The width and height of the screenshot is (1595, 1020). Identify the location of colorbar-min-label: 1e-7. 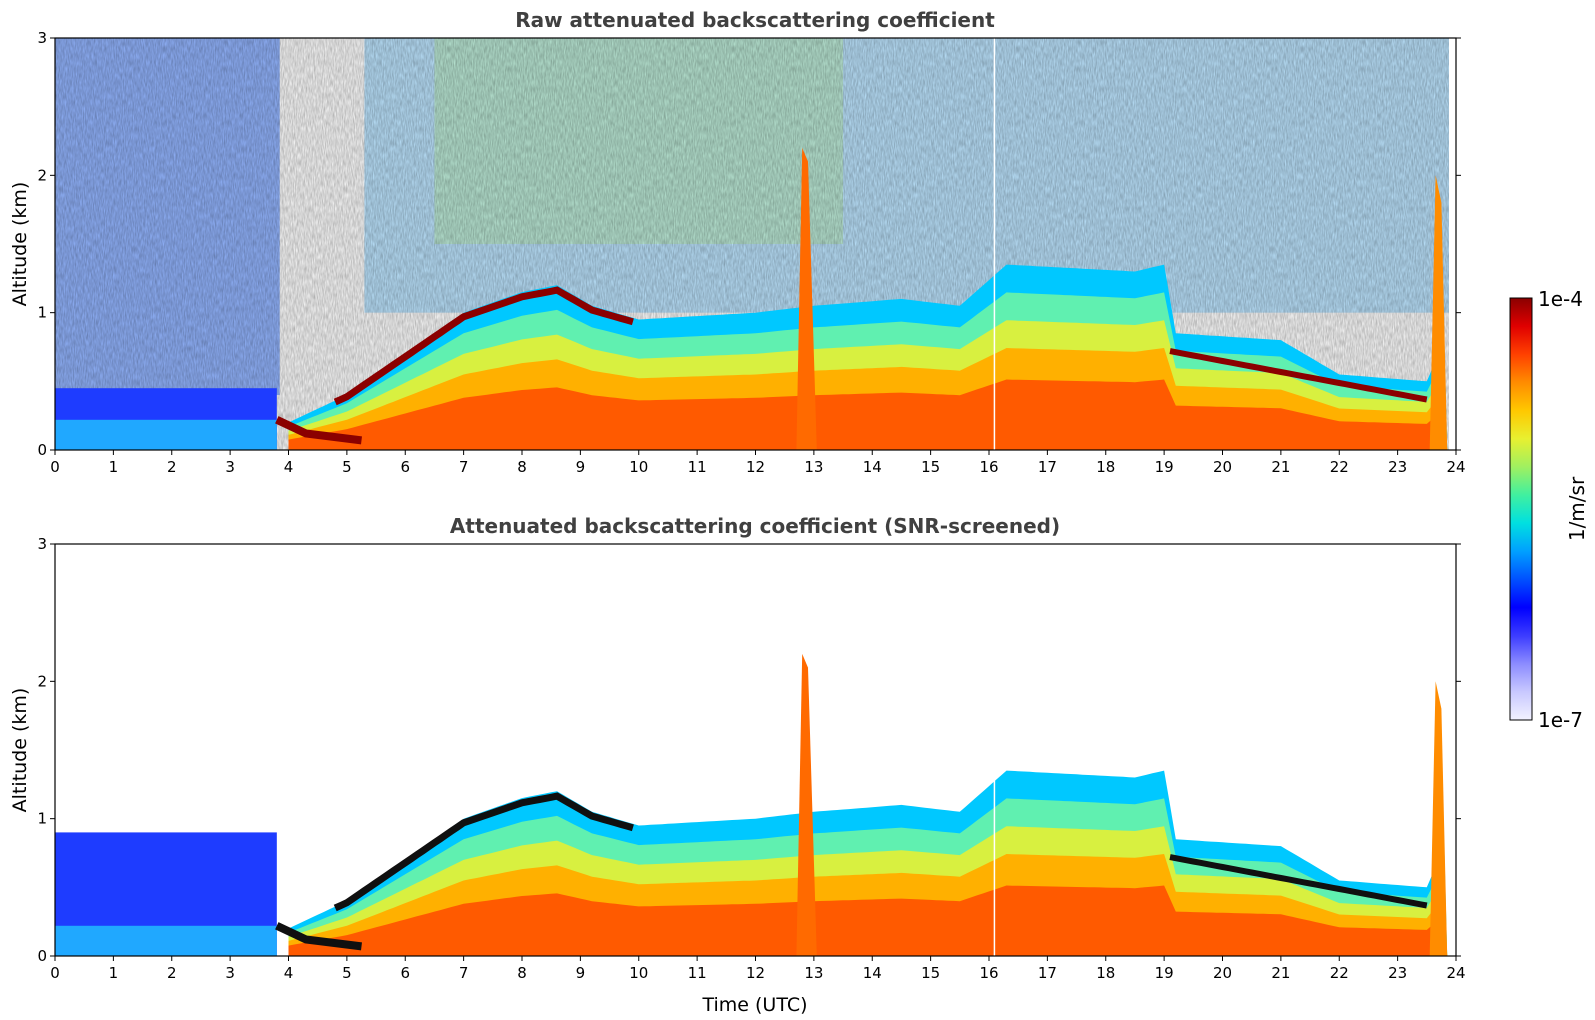
(1560, 720).